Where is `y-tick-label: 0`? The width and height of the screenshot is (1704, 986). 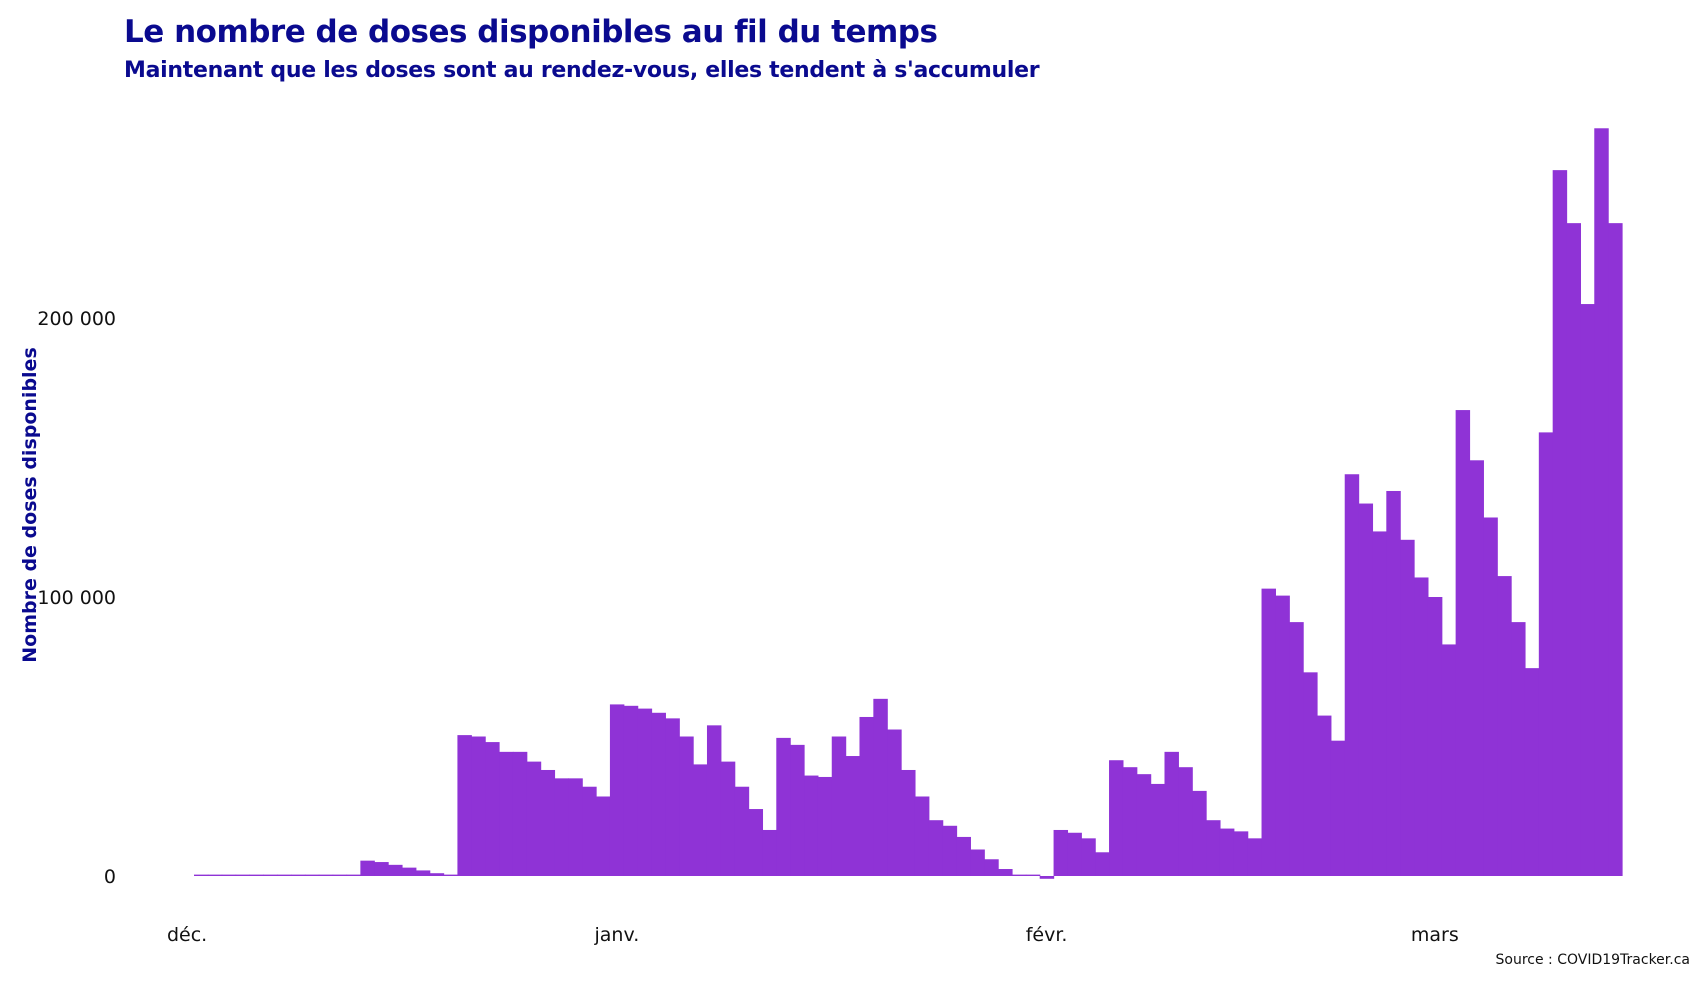 y-tick-label: 0 is located at coordinates (110, 877).